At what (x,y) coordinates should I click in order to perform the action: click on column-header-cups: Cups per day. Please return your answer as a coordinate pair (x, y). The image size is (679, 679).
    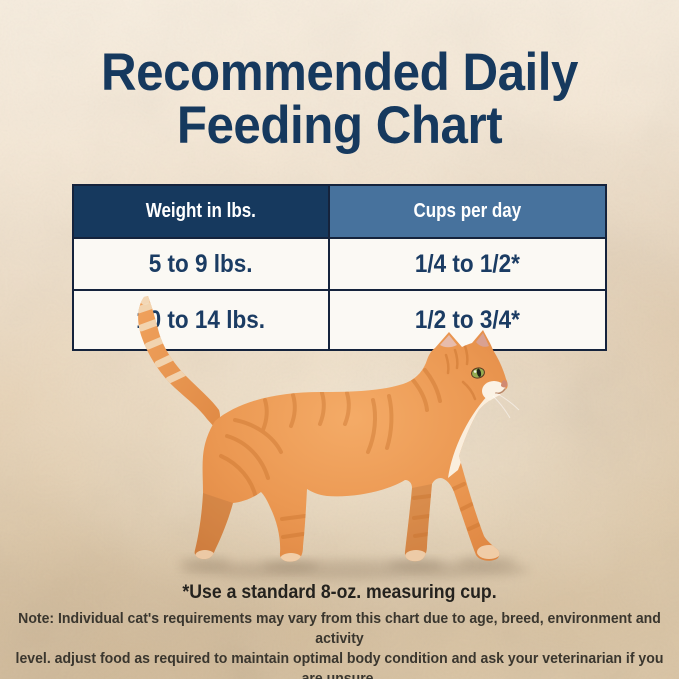
    Looking at the image, I should click on (467, 211).